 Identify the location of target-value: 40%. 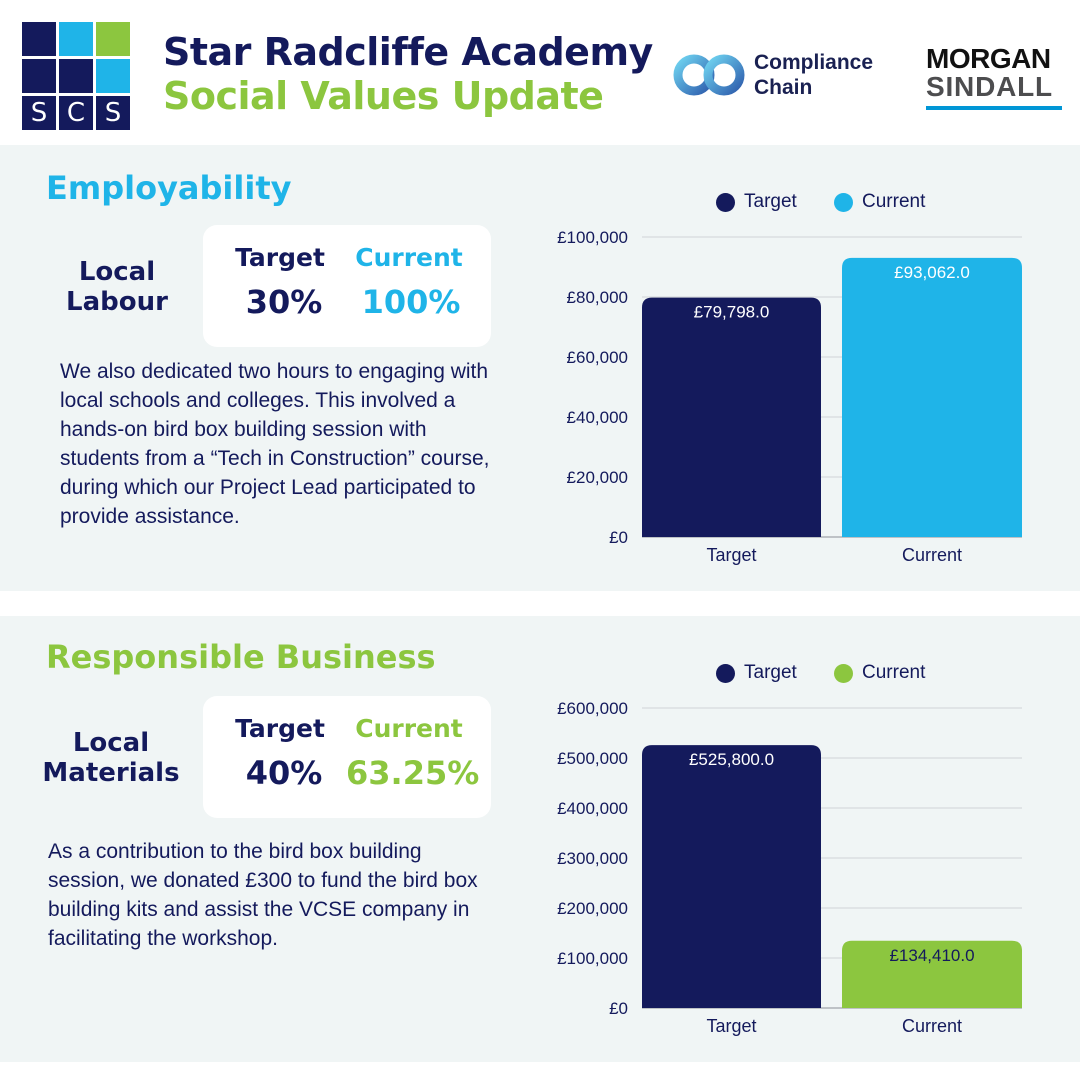
(284, 773).